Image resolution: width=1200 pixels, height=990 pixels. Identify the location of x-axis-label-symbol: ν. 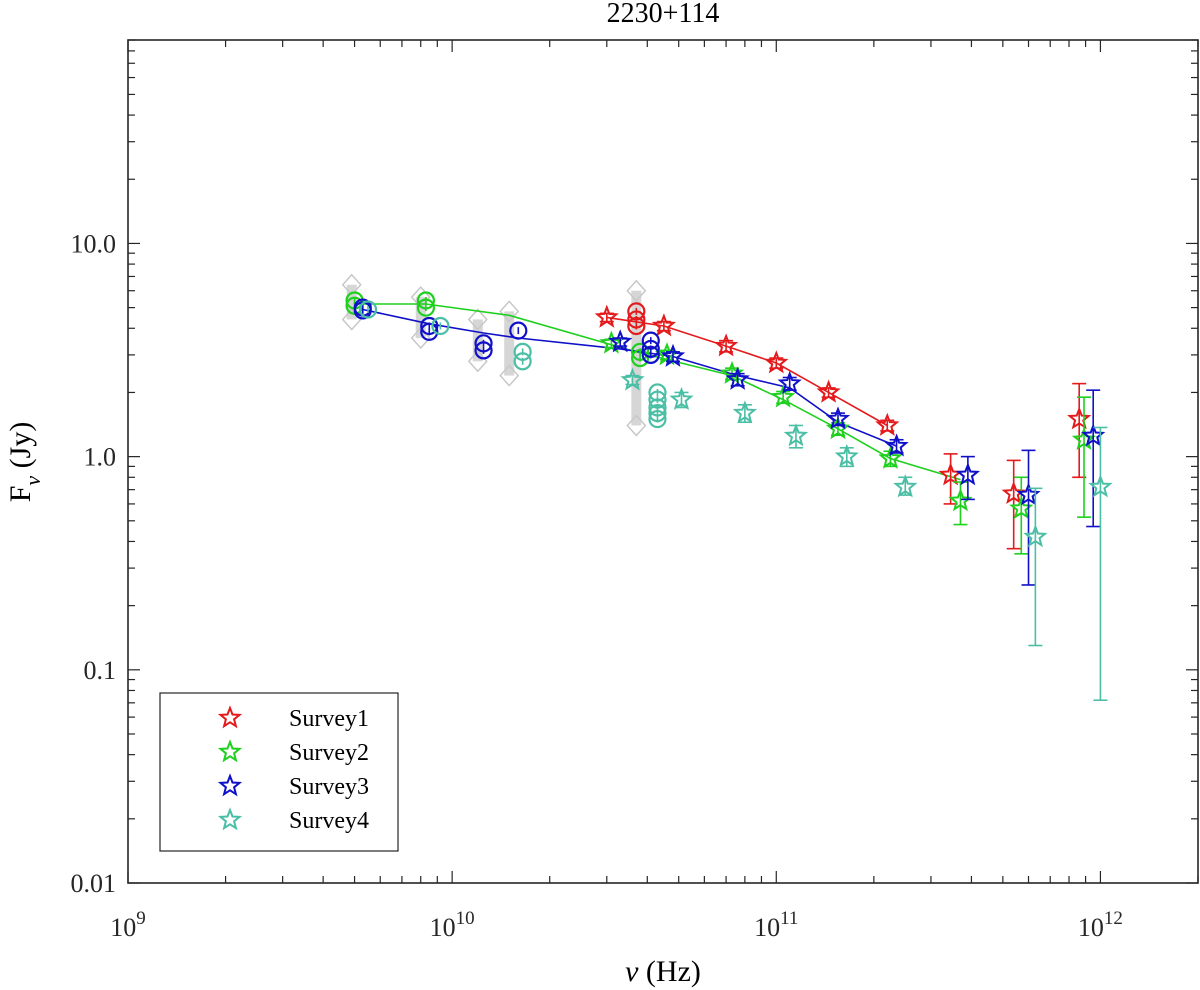
(632, 971).